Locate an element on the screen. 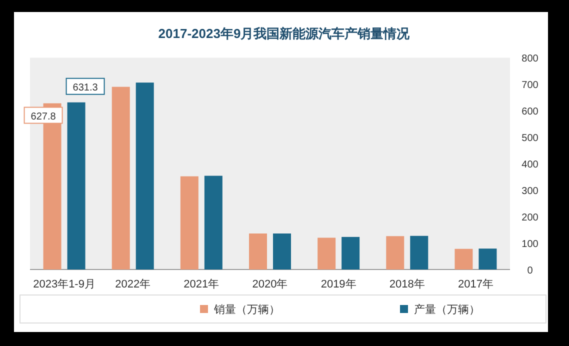 The image size is (569, 346). y-tick-label: 500 is located at coordinates (530, 138).